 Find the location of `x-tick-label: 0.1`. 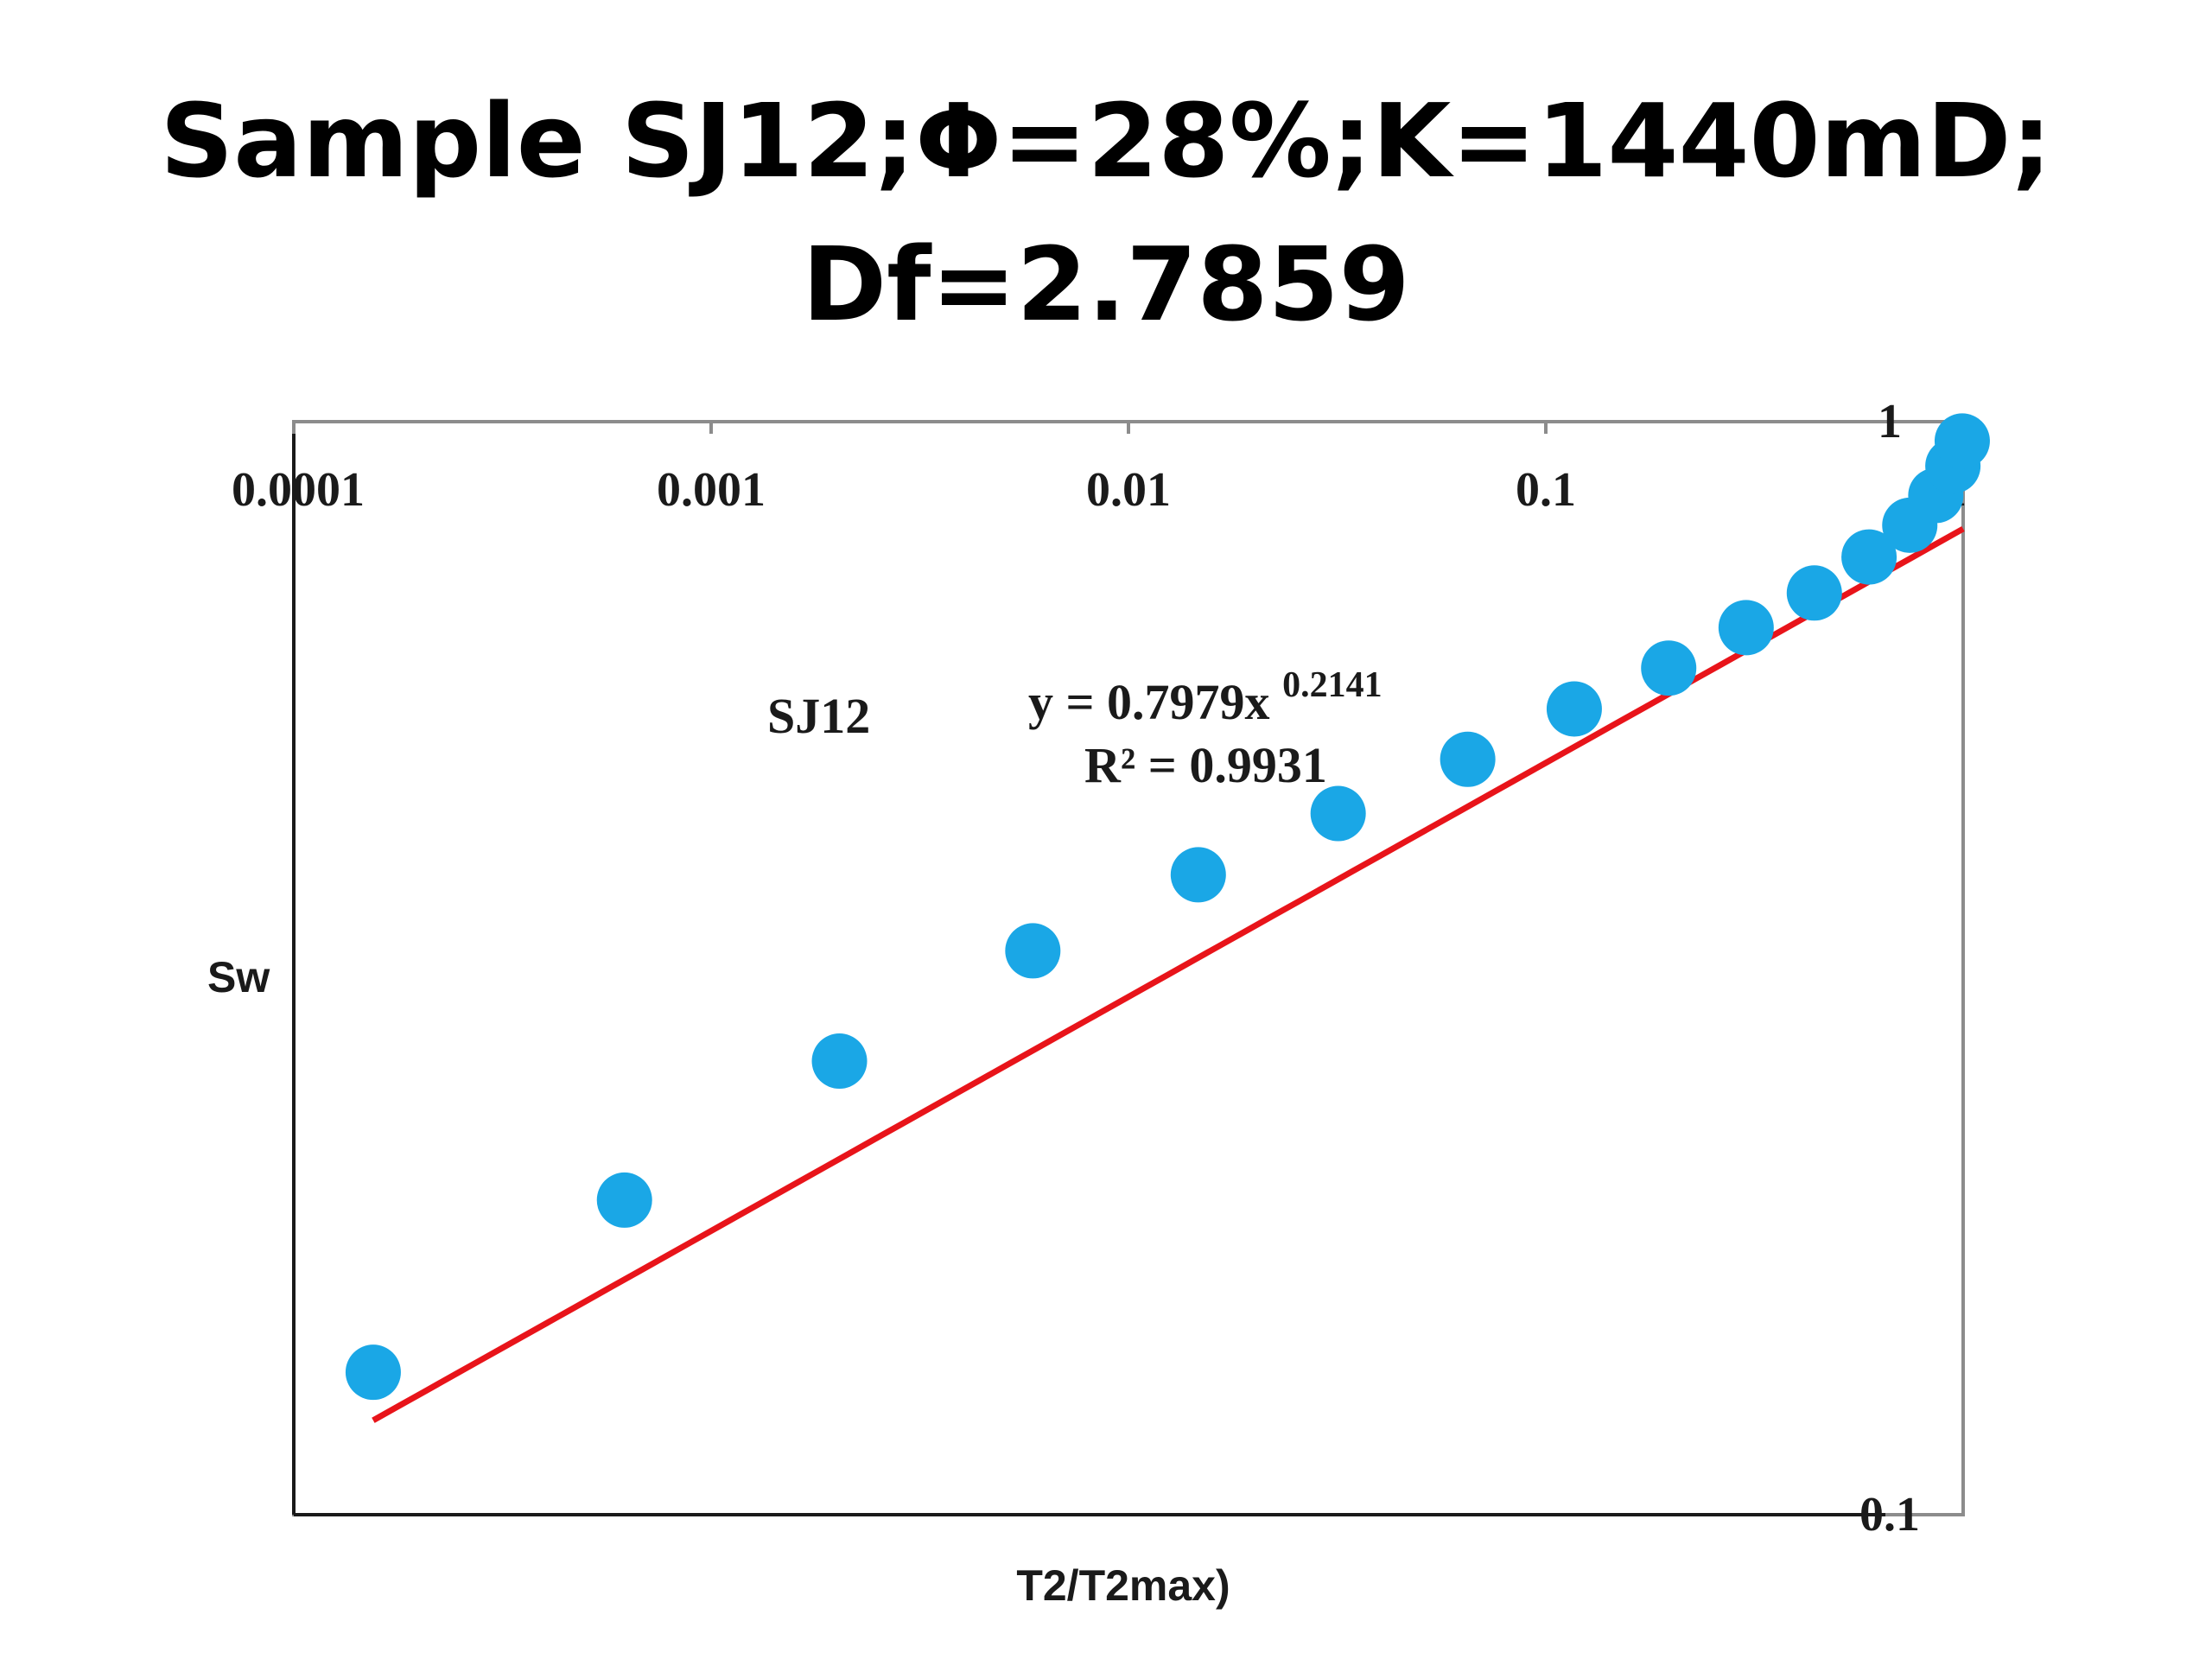

x-tick-label: 0.1 is located at coordinates (1546, 490).